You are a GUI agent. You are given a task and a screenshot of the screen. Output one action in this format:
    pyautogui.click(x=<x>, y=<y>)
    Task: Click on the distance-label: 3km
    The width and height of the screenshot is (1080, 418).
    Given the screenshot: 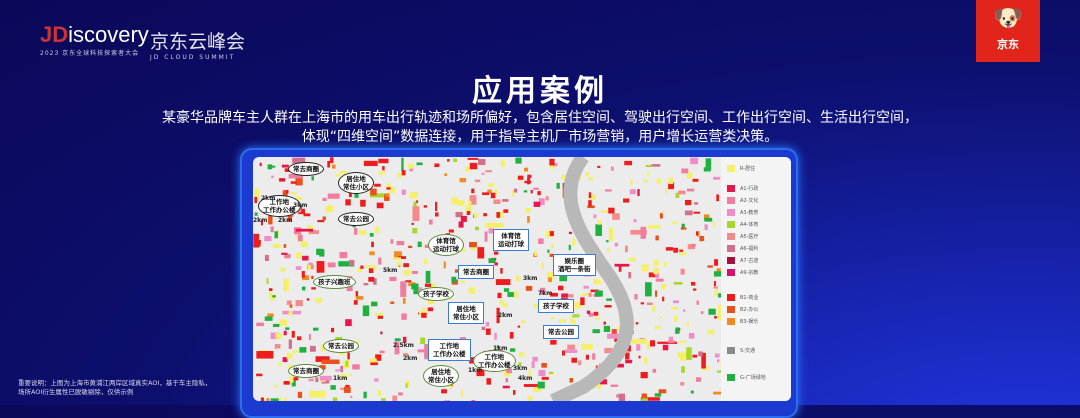 What is the action you would take?
    pyautogui.click(x=300, y=205)
    